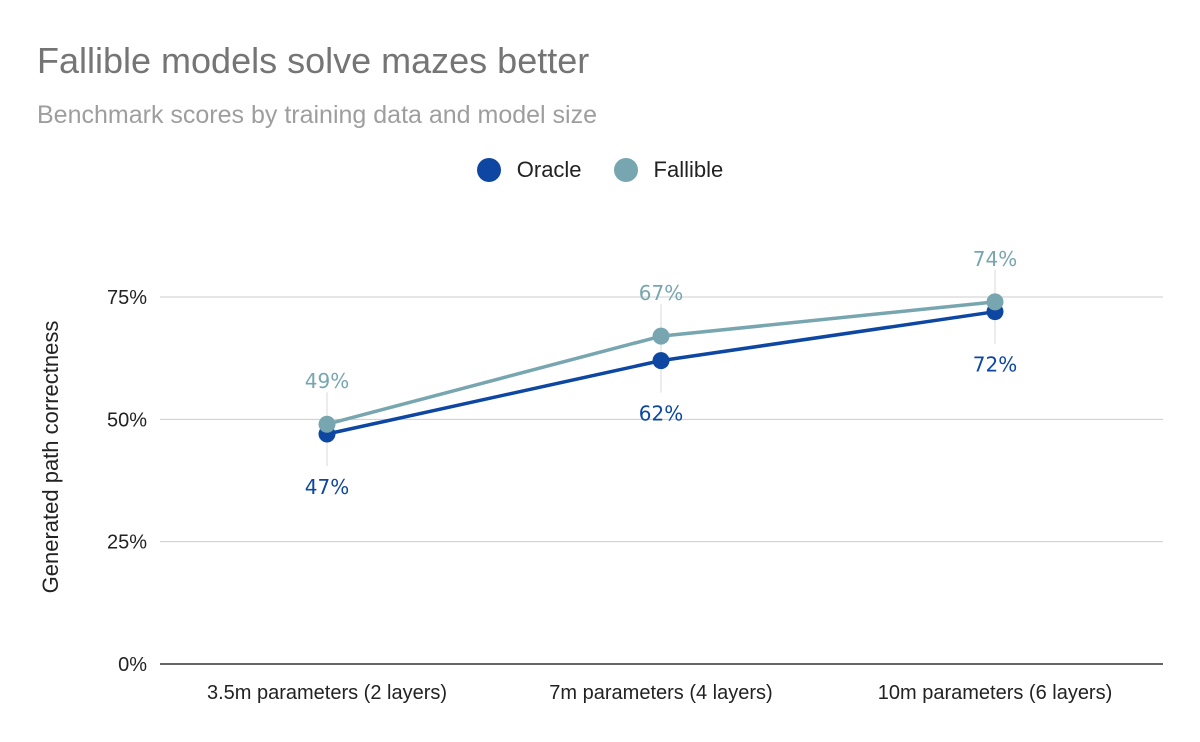  Describe the element at coordinates (660, 693) in the screenshot. I see `x-tick-label-2: 7m parameters (4 layers)` at that location.